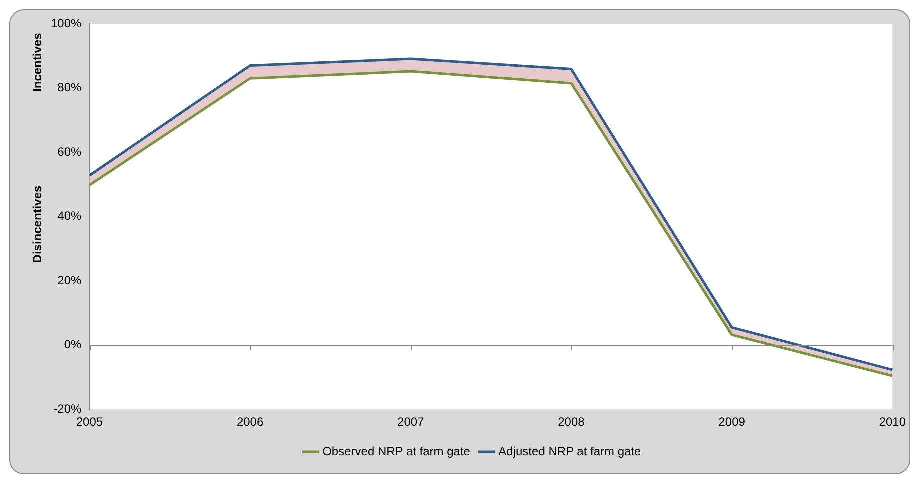  Describe the element at coordinates (396, 451) in the screenshot. I see `legend-label: Observed NRP at farm gate` at that location.